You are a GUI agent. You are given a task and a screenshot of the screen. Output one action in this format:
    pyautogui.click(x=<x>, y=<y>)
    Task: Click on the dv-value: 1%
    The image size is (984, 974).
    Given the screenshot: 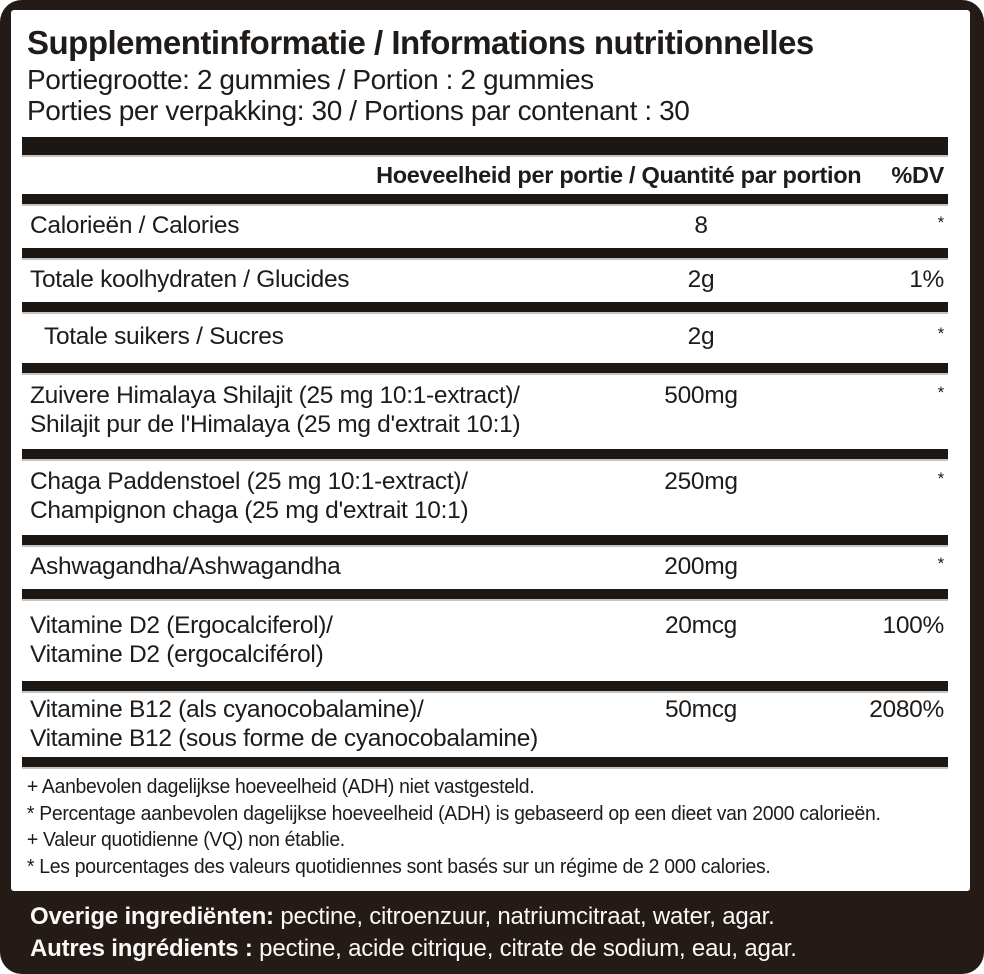 What is the action you would take?
    pyautogui.click(x=926, y=279)
    